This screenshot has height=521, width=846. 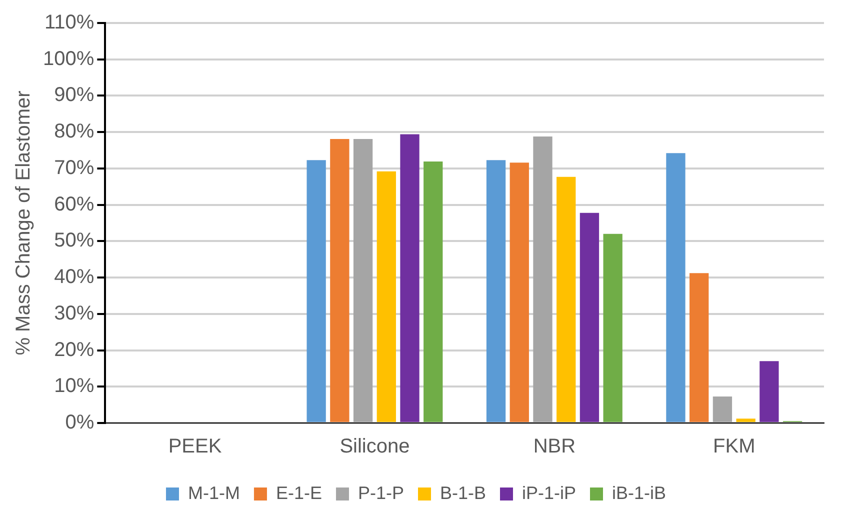 What do you see at coordinates (74, 386) in the screenshot?
I see `y-tick-label: 10%` at bounding box center [74, 386].